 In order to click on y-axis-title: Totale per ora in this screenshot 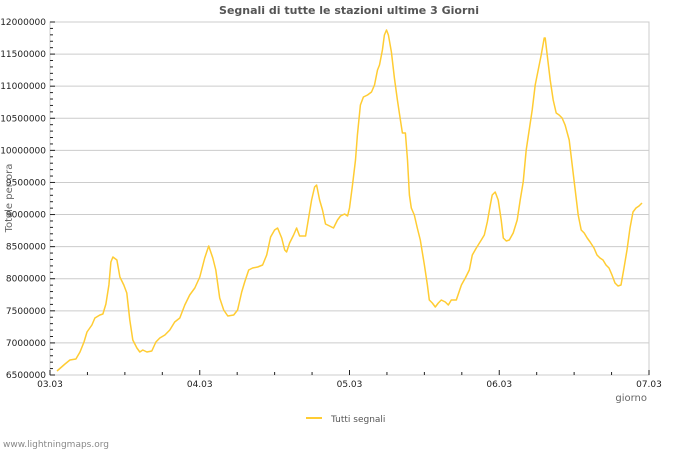, I will do `click(9, 199)`.